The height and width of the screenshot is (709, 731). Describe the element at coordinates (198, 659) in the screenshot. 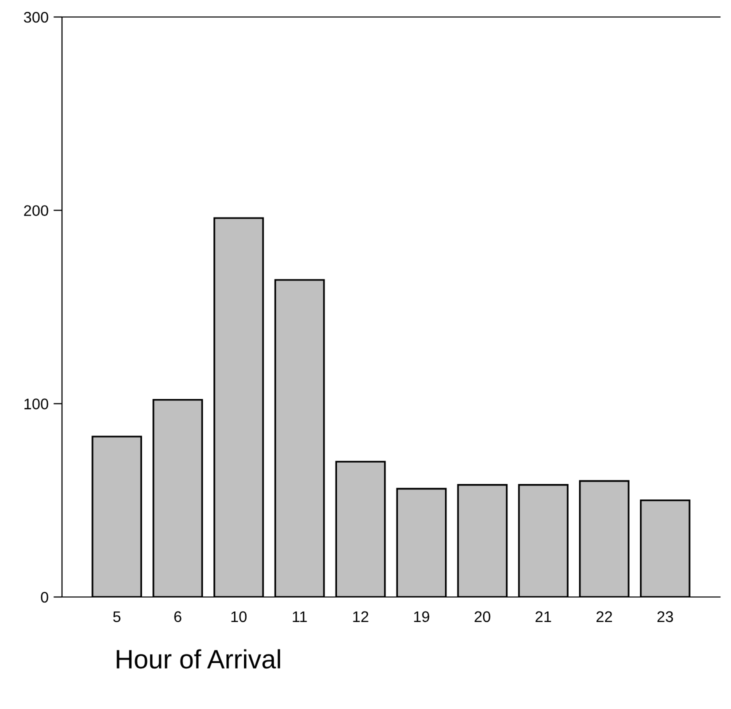

I see `x-axis-title: Hour of Arrival` at that location.